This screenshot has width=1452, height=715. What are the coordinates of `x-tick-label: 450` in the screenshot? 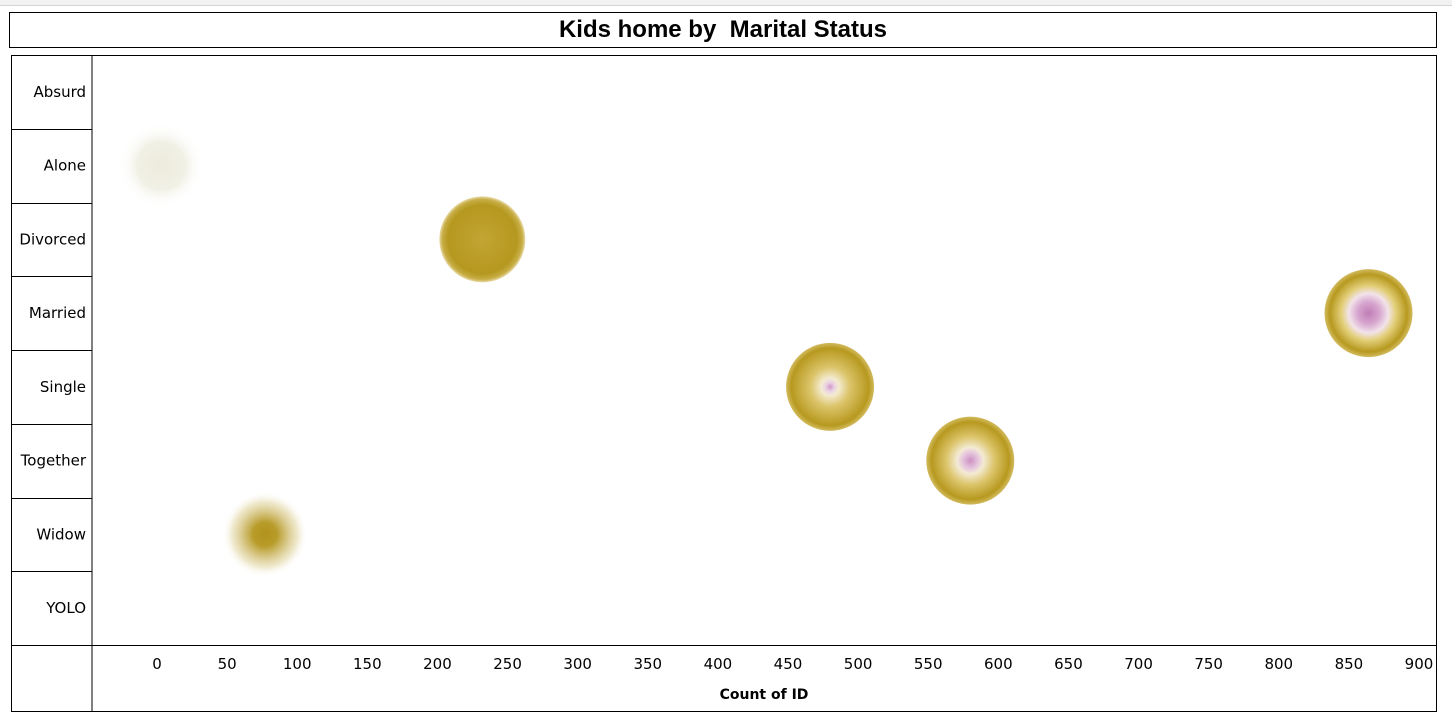 It's located at (788, 664).